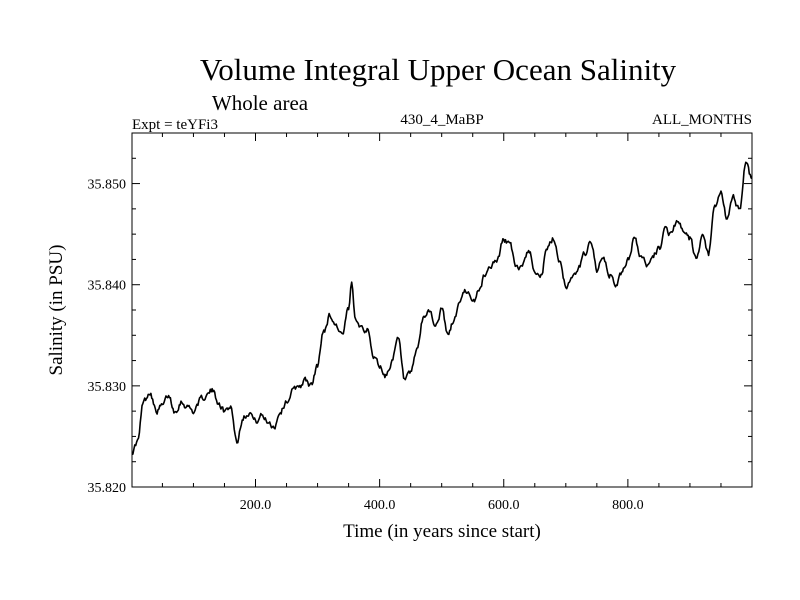 The image size is (800, 600). I want to click on header-left: Expt = teYFi3, so click(175, 125).